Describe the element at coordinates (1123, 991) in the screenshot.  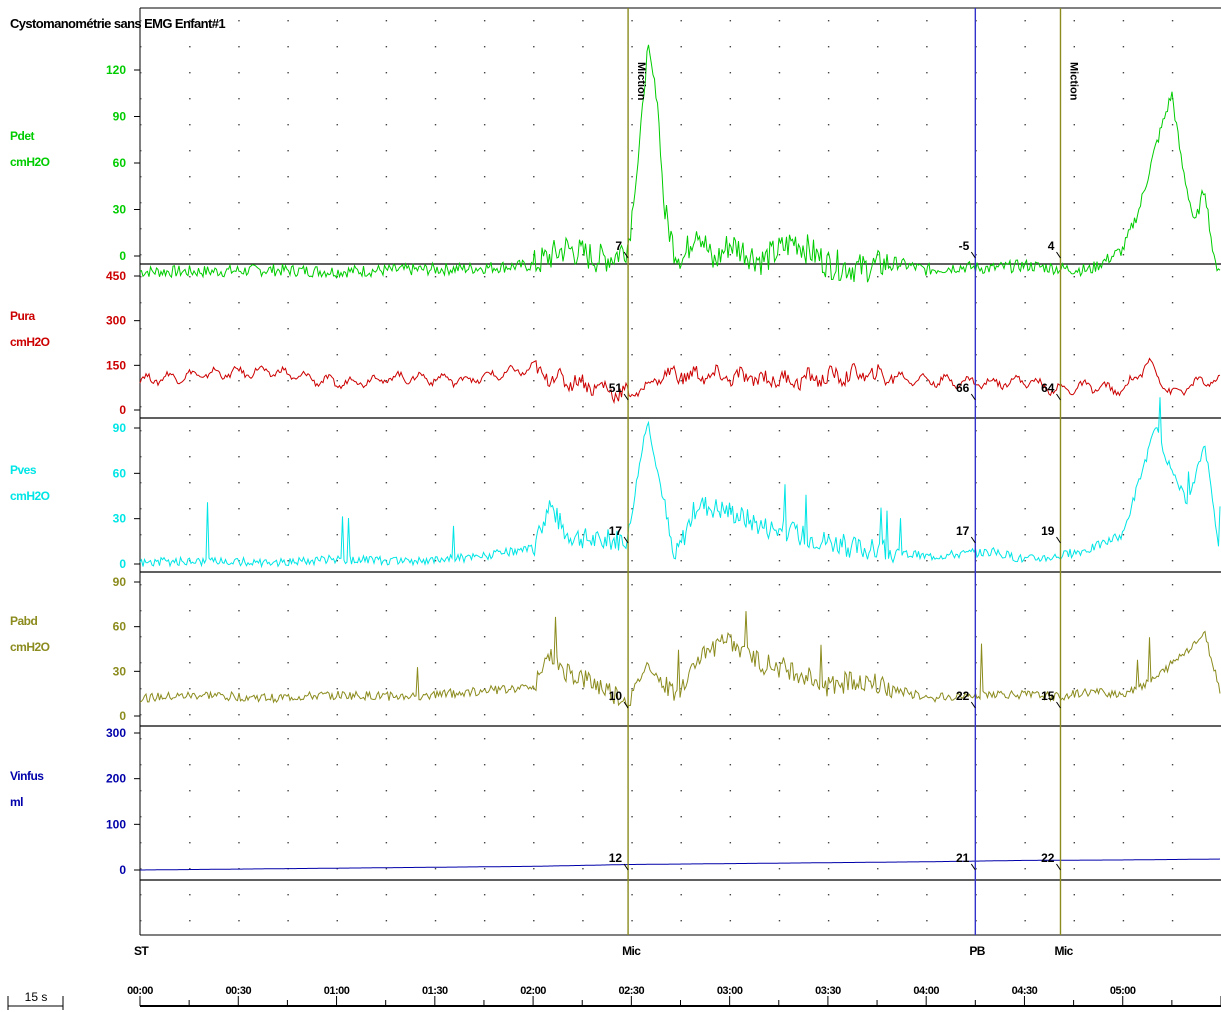
I see `time-tick-label: 05:00` at that location.